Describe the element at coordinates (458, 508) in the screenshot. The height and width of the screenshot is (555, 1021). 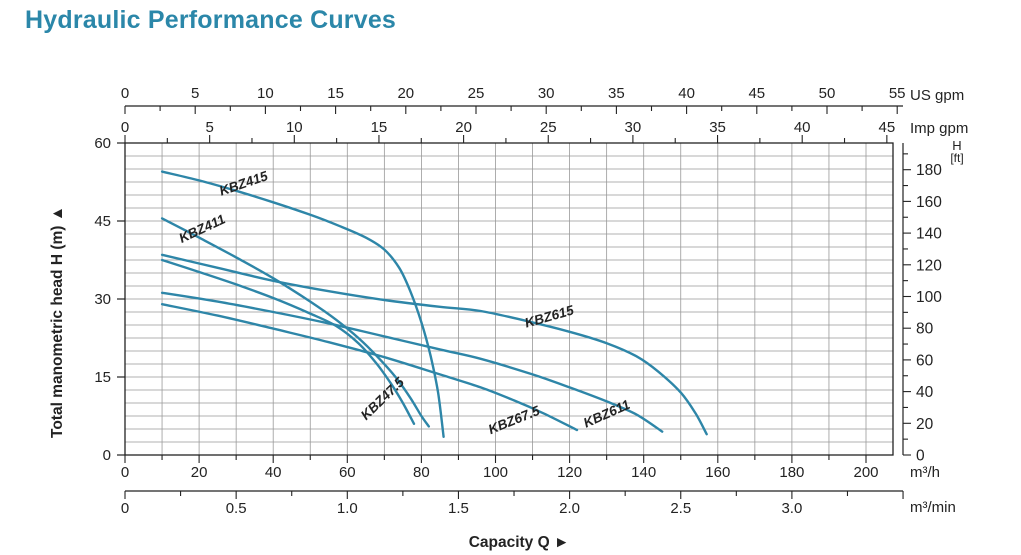
I see `svg-text: 1.5` at that location.